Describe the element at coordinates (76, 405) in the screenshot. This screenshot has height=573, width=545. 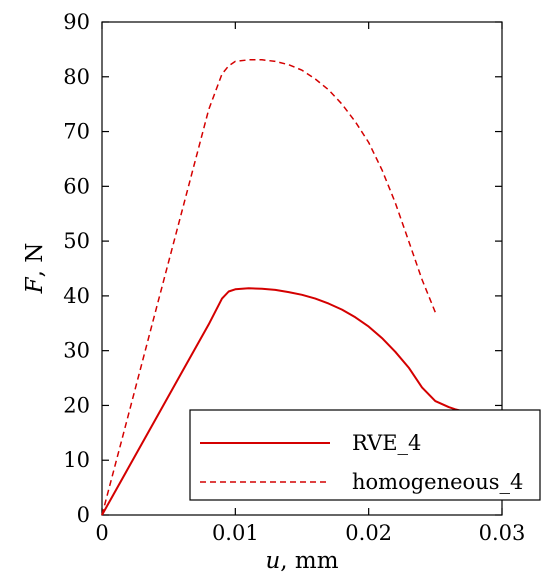
I see `y-tick-label: 20` at that location.